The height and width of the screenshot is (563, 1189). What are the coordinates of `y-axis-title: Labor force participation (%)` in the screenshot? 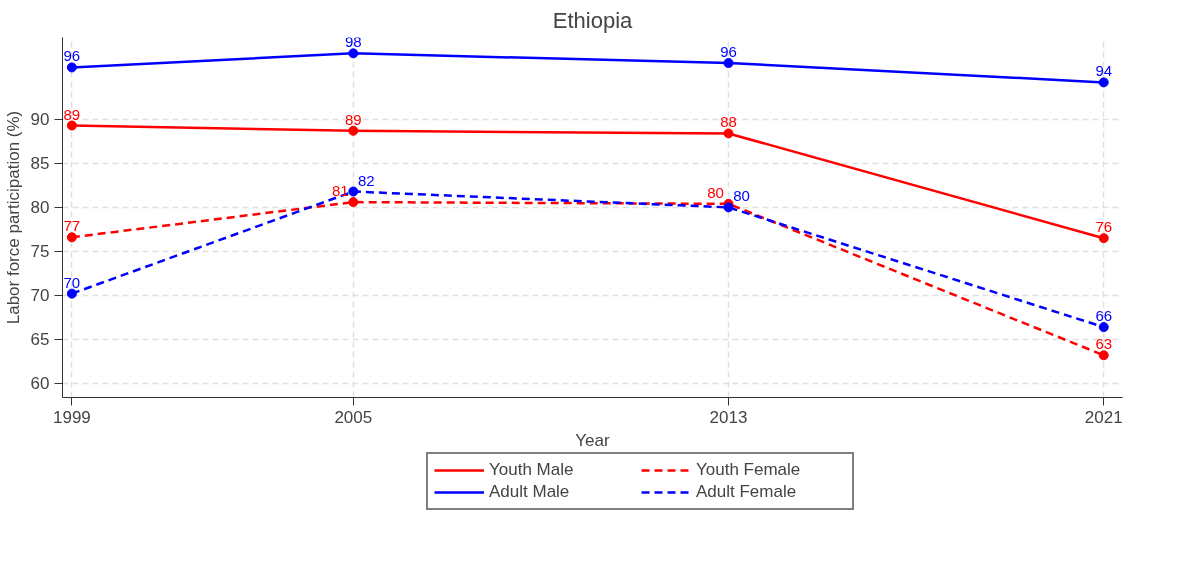 It's located at (13, 217).